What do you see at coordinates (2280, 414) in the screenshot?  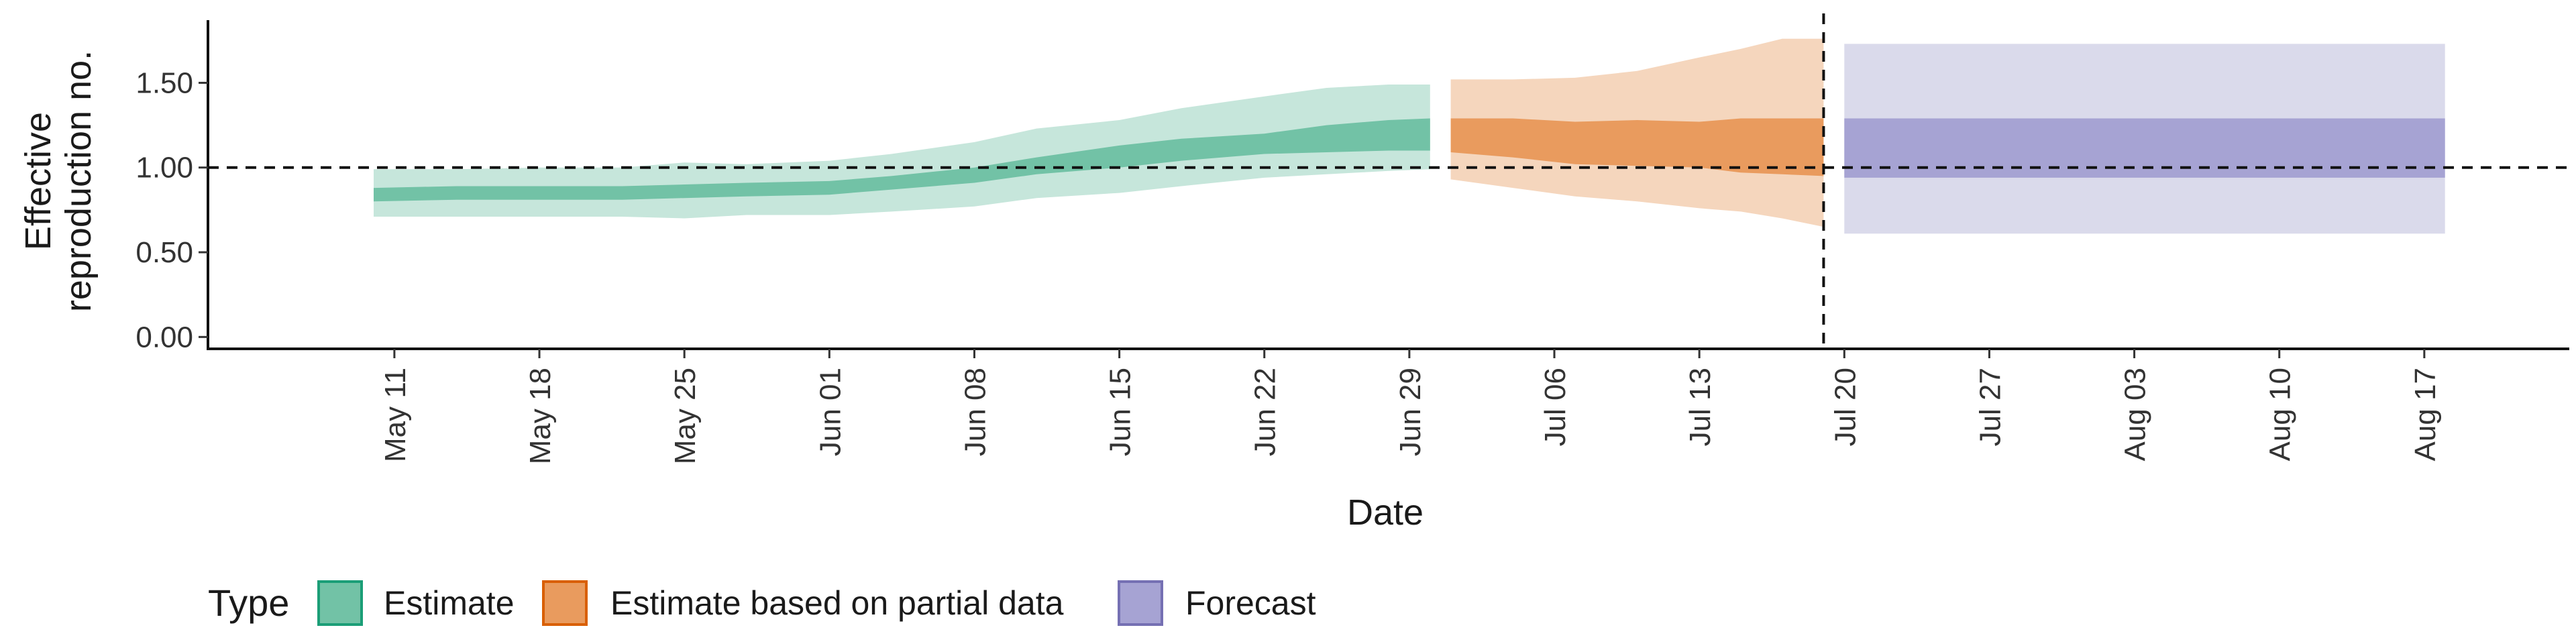 I see `x-tick-label: Aug 10` at bounding box center [2280, 414].